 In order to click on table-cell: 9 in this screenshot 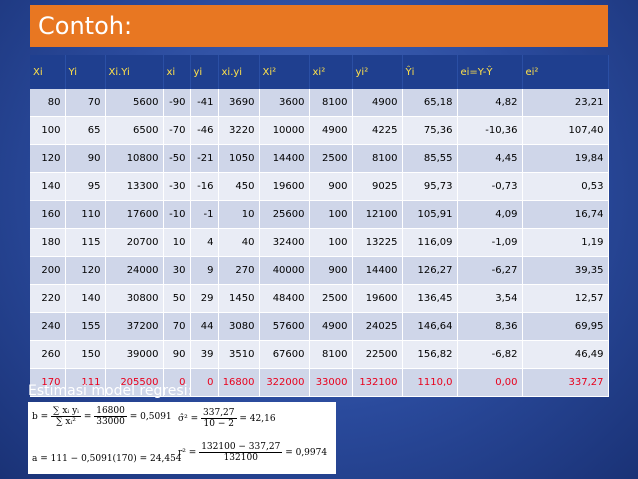, I will do `click(204, 270)`.